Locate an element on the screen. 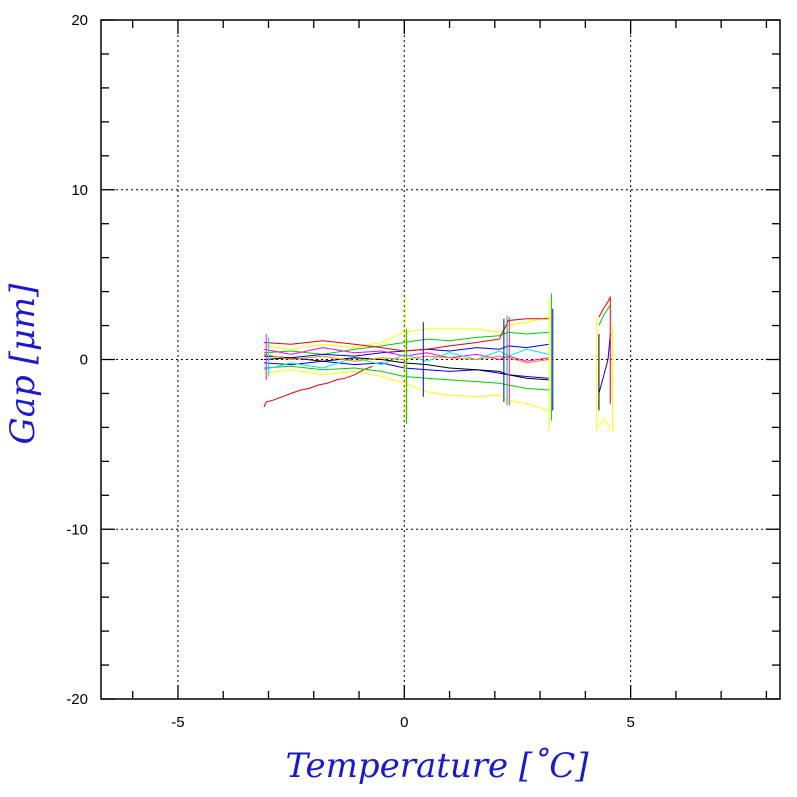 This screenshot has width=797, height=797. y-axis-title: Gap [μm] is located at coordinates (23, 364).